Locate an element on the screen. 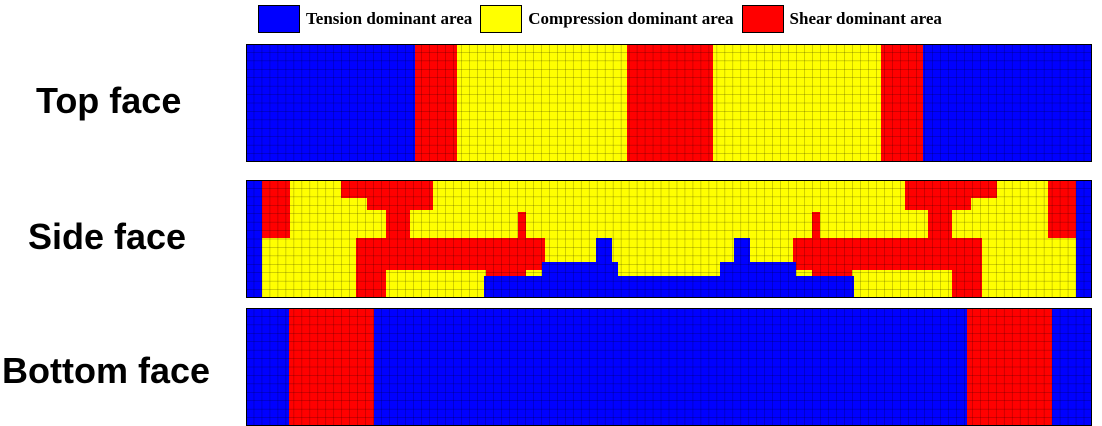  compression-swatch is located at coordinates (501, 19).